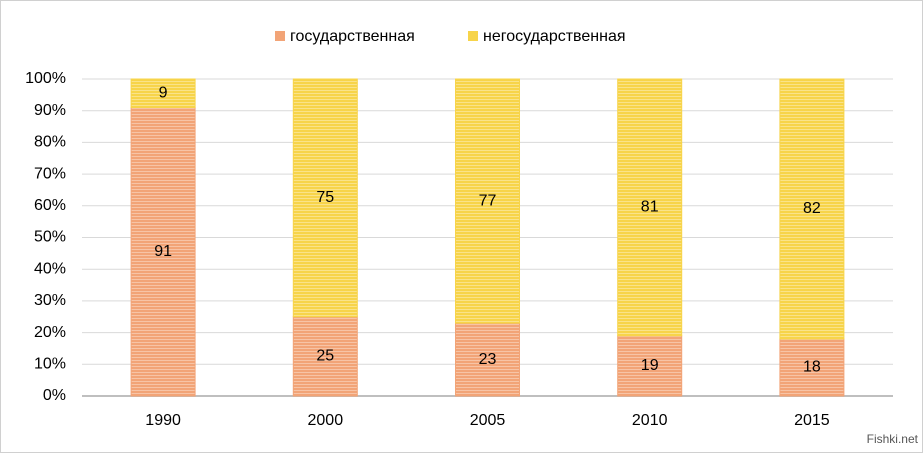  What do you see at coordinates (50, 205) in the screenshot?
I see `y-tick-label: 60%` at bounding box center [50, 205].